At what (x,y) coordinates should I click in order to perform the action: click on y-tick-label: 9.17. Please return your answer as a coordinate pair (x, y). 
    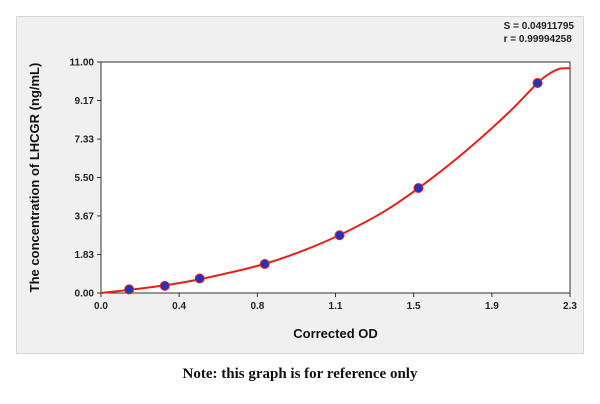
    Looking at the image, I should click on (85, 101).